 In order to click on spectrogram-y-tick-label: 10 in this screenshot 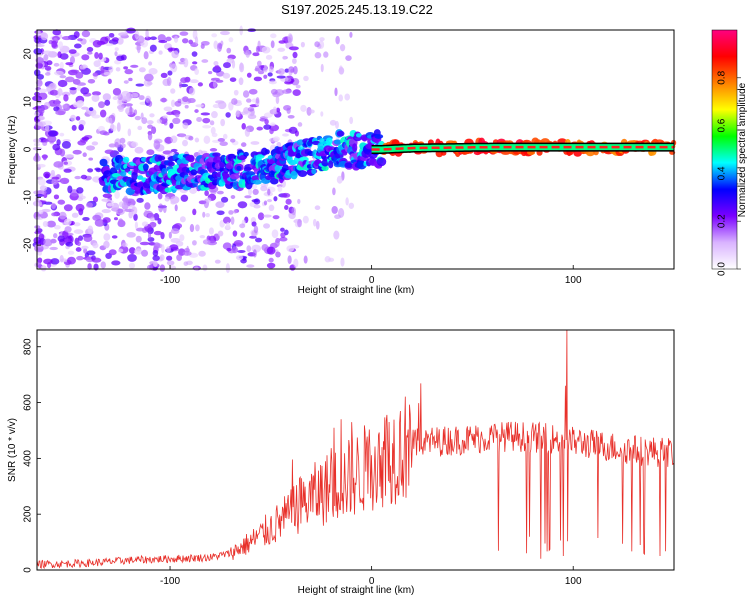, I will do `click(28, 102)`.